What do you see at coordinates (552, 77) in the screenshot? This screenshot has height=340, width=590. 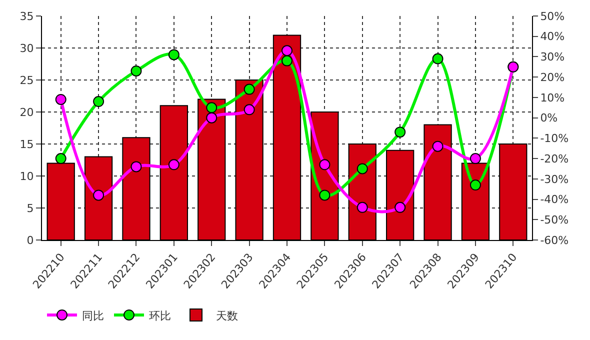 I see `y2-tick-label: 20%` at bounding box center [552, 77].